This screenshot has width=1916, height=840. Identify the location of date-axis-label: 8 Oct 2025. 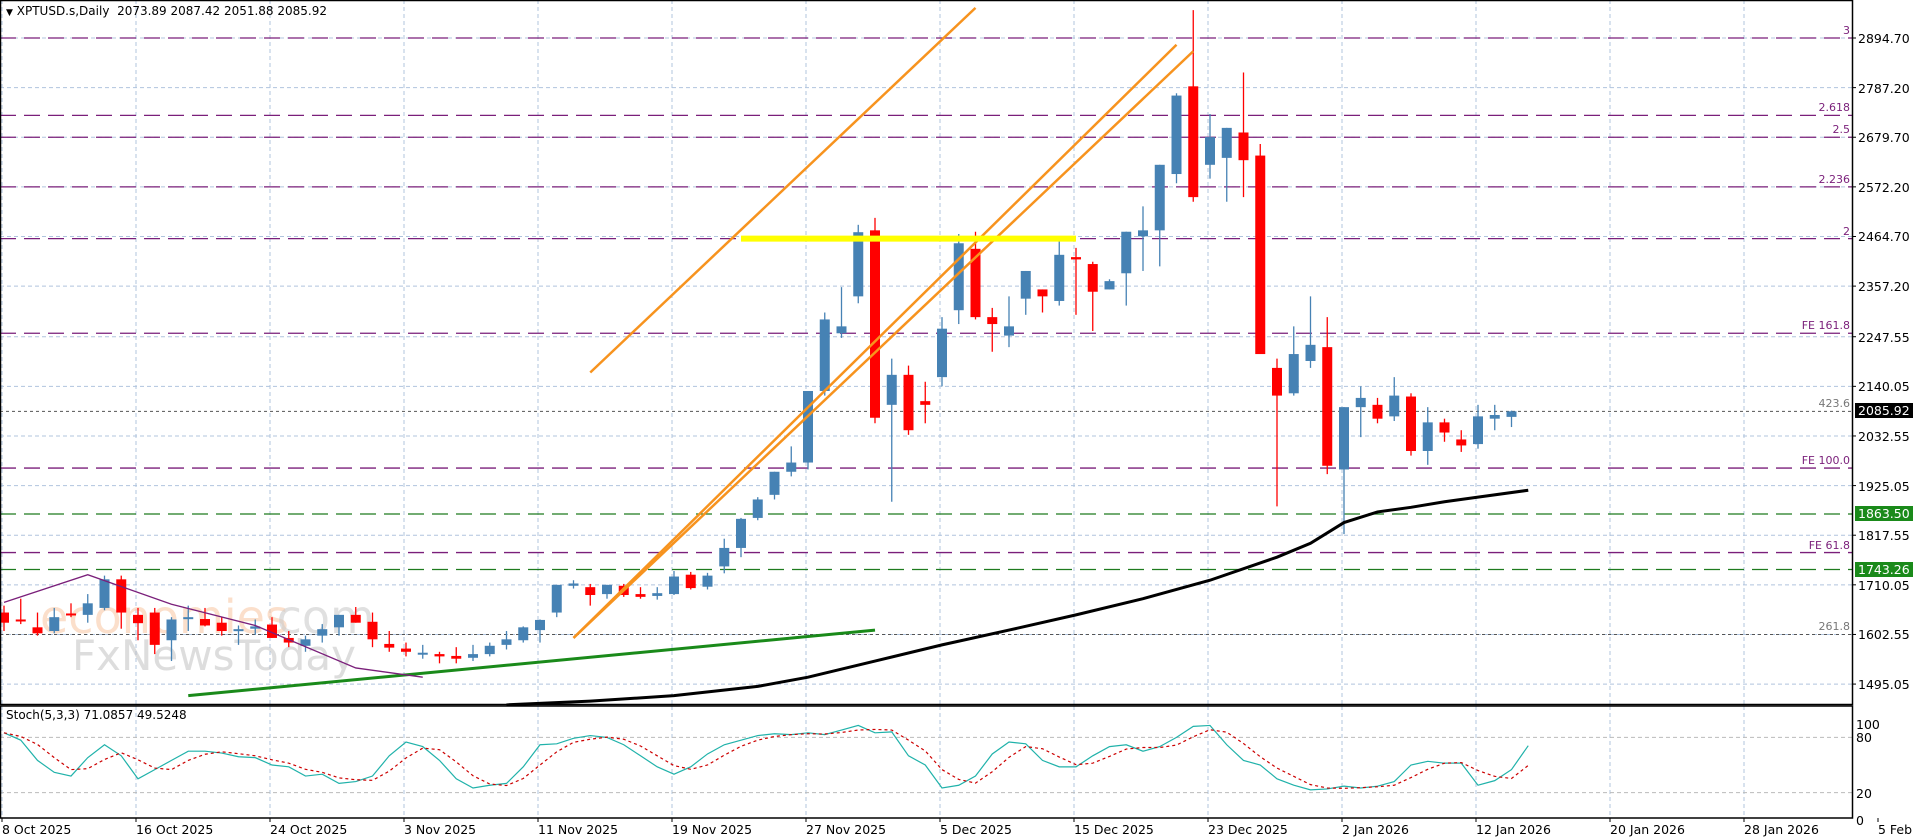
(37, 829).